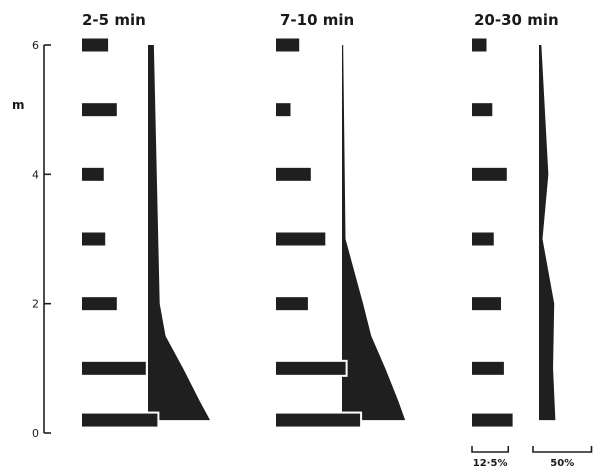 The image size is (598, 474). I want to click on scale-bar: 12·5%, so click(490, 457).